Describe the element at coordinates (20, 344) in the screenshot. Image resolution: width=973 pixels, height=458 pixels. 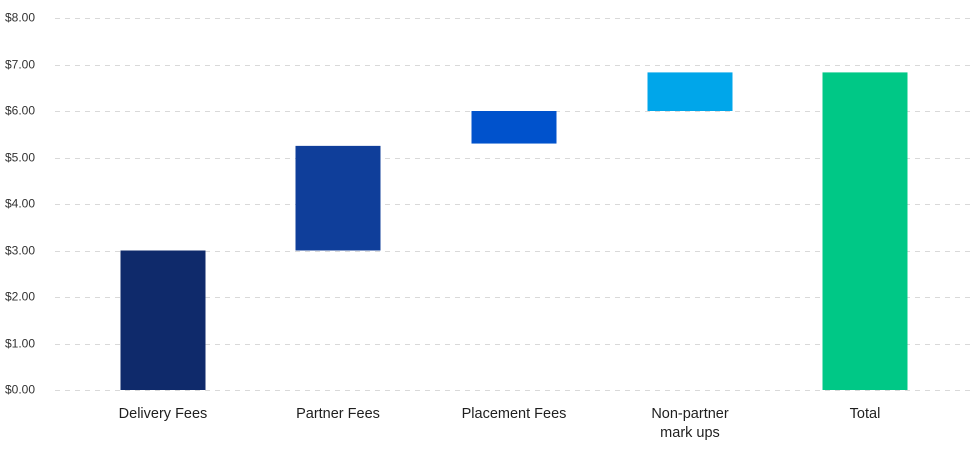
I see `y-tick-label: $1.00` at that location.